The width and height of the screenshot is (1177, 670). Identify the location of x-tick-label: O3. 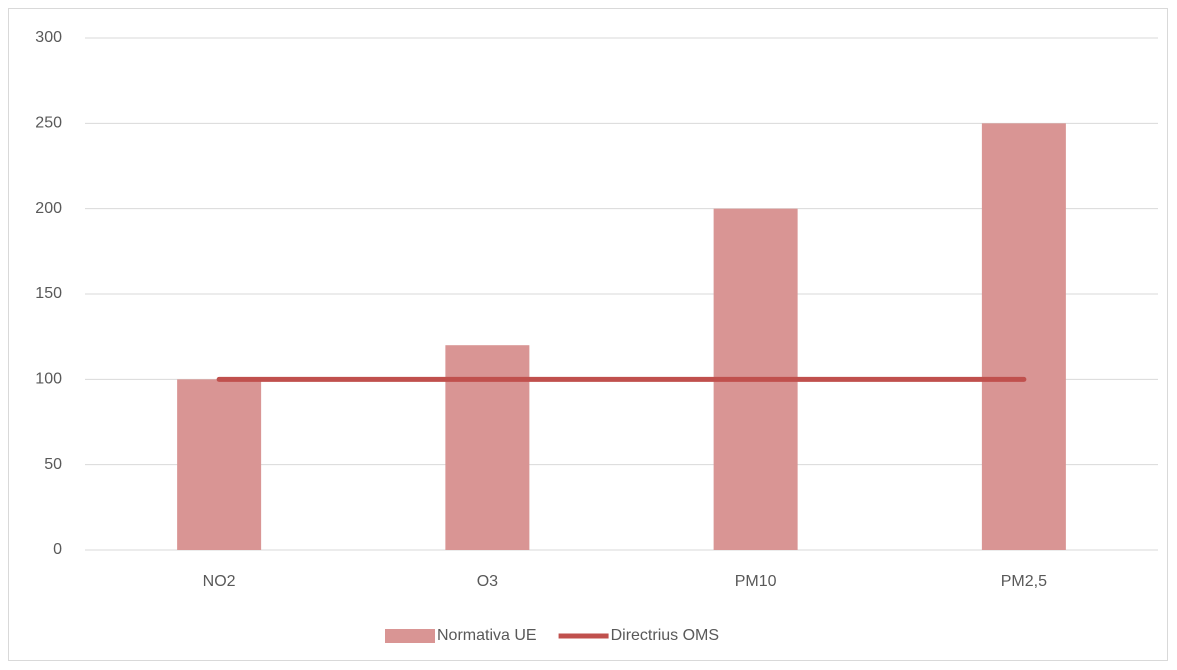
(487, 581).